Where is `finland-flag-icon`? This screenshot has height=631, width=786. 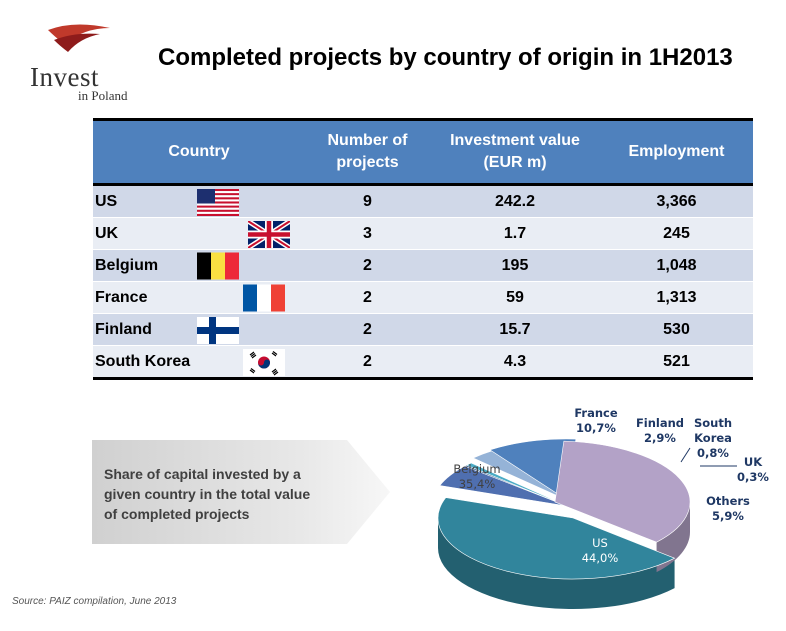 finland-flag-icon is located at coordinates (218, 330).